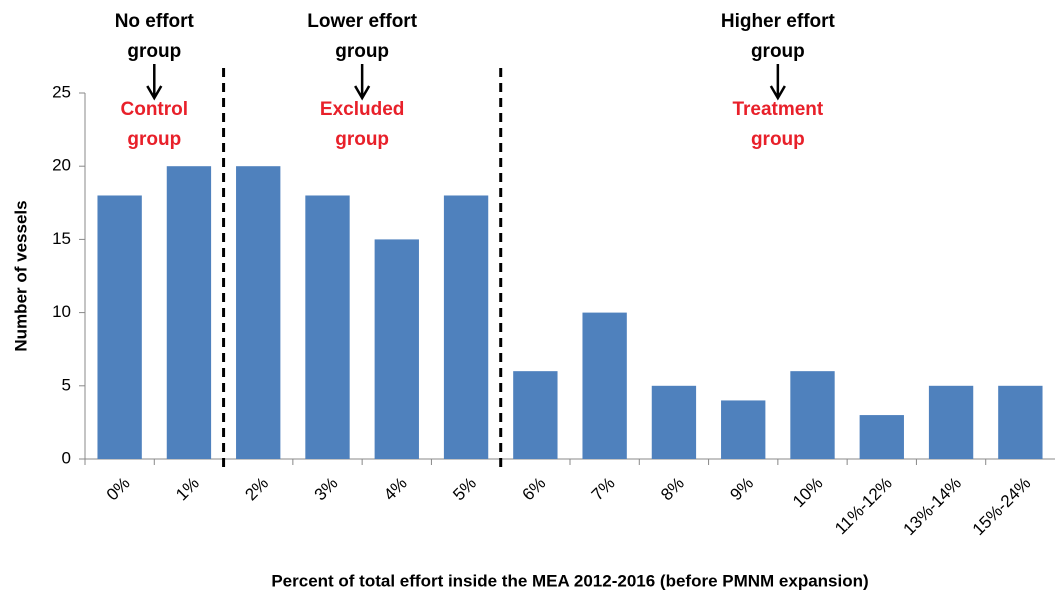 The width and height of the screenshot is (1063, 604). Describe the element at coordinates (187, 489) in the screenshot. I see `x-tick-label: 1%` at that location.